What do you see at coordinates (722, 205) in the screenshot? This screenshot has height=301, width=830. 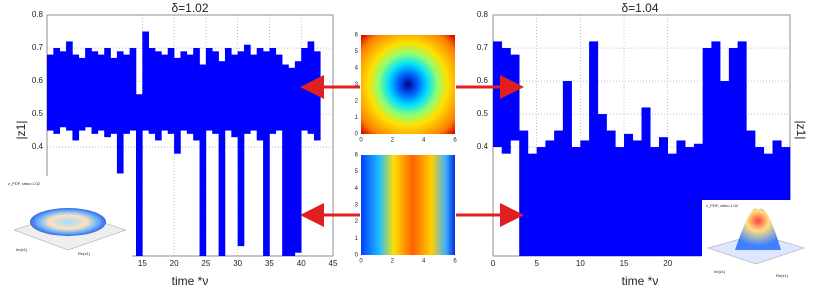 I see `inset-title: z_PDF, ratio=1.04` at bounding box center [722, 205].